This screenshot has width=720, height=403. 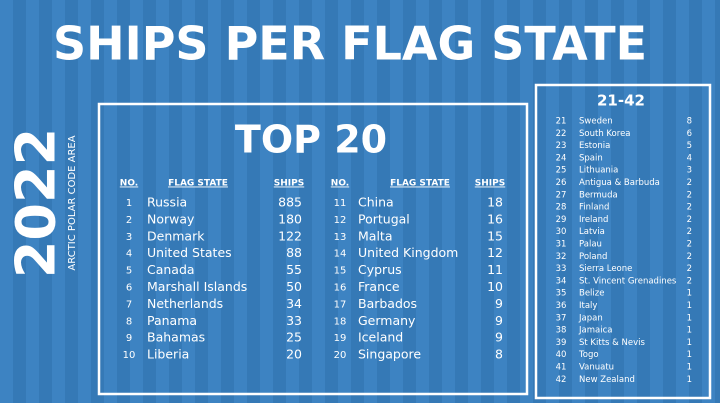 I want to click on rank: 21, so click(x=561, y=122).